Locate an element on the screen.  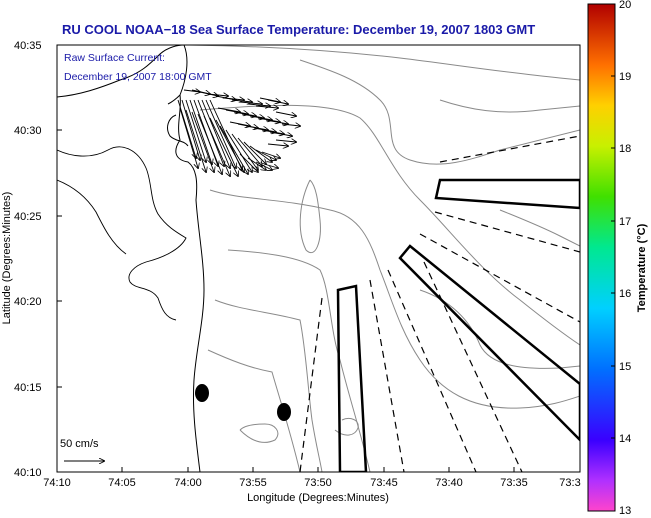
colorbar is located at coordinates (601, 257).